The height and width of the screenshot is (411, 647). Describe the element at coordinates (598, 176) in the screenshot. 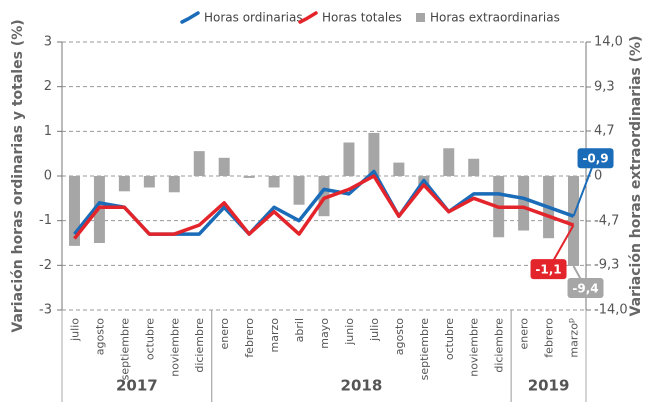

I see `y2-tick-label: 0` at that location.